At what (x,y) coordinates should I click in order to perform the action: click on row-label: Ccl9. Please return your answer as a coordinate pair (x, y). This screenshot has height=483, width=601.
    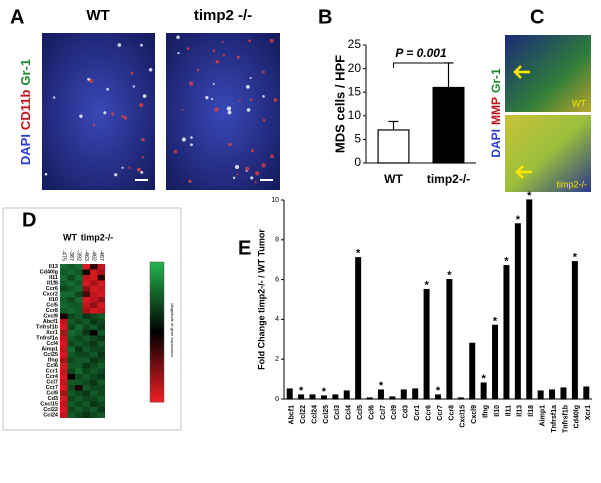
    Looking at the image, I should click on (52, 394).